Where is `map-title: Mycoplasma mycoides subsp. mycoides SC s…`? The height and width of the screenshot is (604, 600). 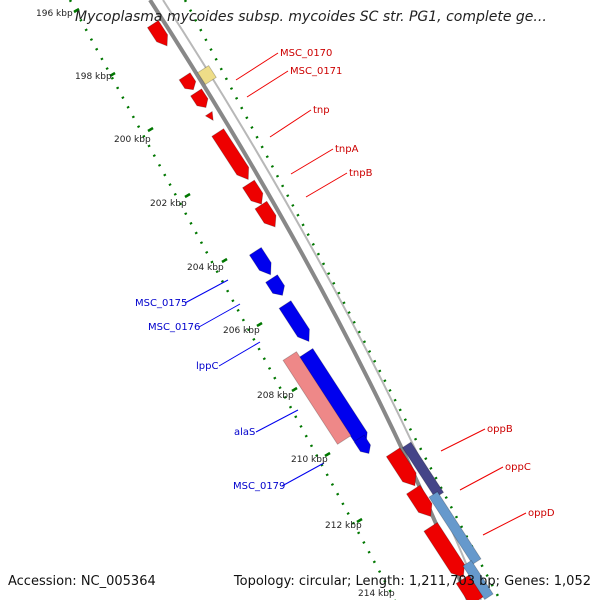 map-title: Mycoplasma mycoides subsp. mycoides SC s… is located at coordinates (311, 17).